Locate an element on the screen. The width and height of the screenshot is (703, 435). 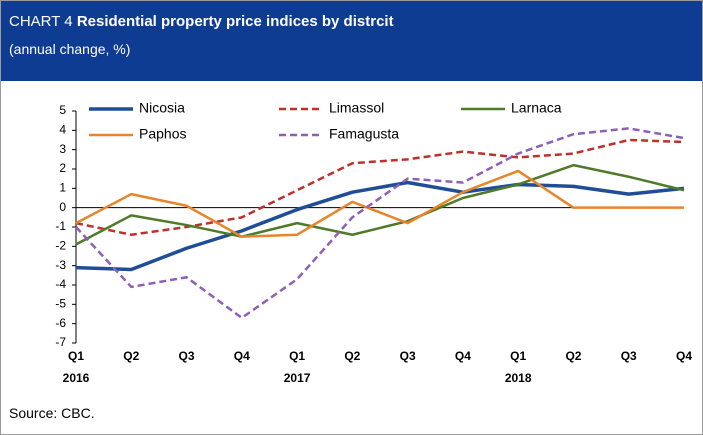
legend-label: Larnaca is located at coordinates (536, 108).